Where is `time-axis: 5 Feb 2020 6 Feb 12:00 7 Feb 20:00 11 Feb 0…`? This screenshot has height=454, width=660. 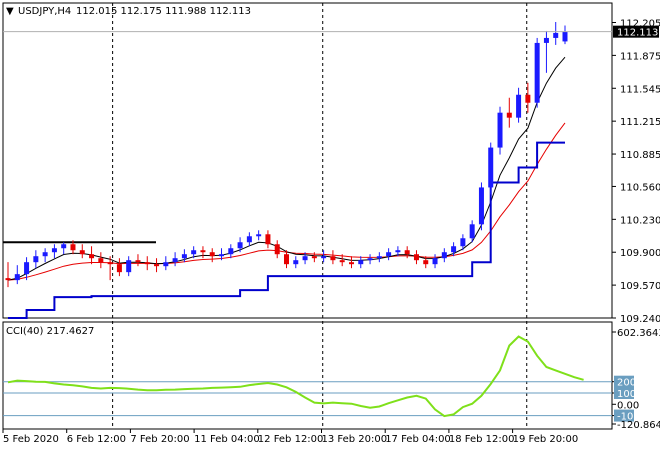
time-axis: 5 Feb 2020 6 Feb 12:00 7 Feb 20:00 11 Feb 0… is located at coordinates (290, 437).